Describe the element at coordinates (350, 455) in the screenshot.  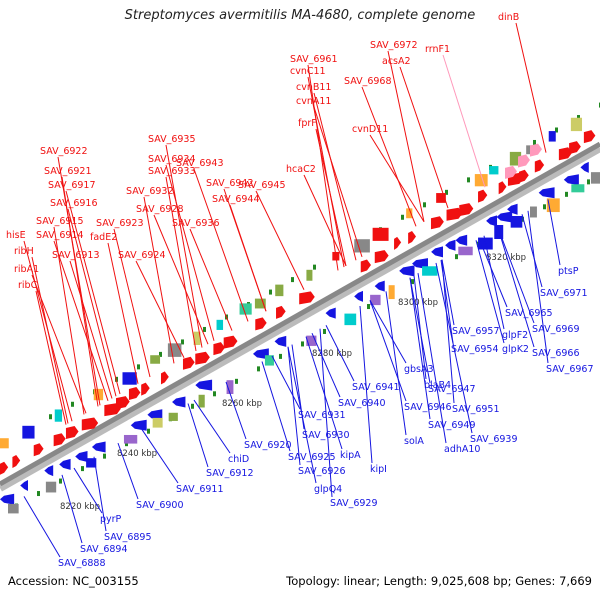
I see `gene-label-reverse: kipA` at that location.